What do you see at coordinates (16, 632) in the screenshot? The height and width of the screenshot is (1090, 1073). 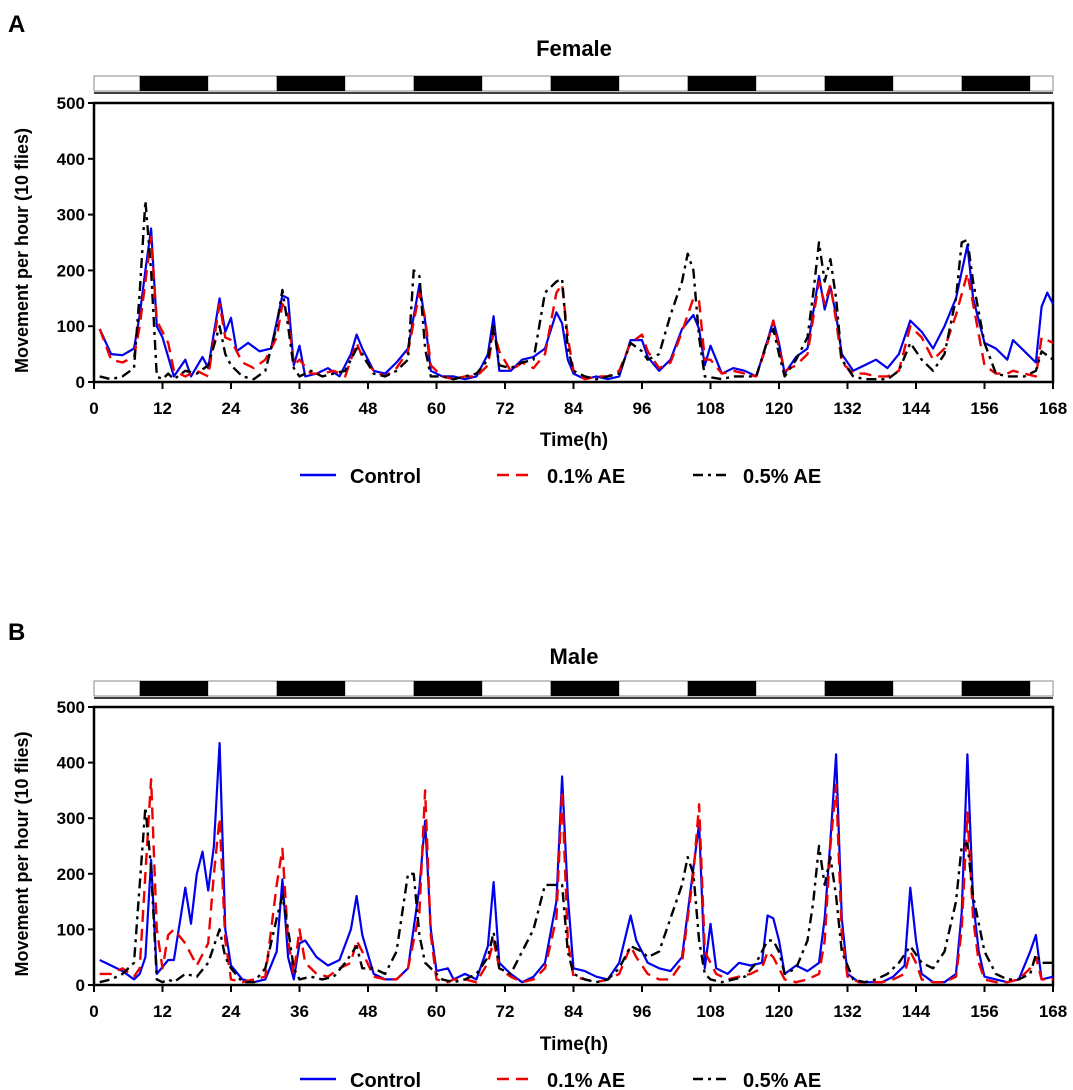 I see `panel-letter: B` at bounding box center [16, 632].